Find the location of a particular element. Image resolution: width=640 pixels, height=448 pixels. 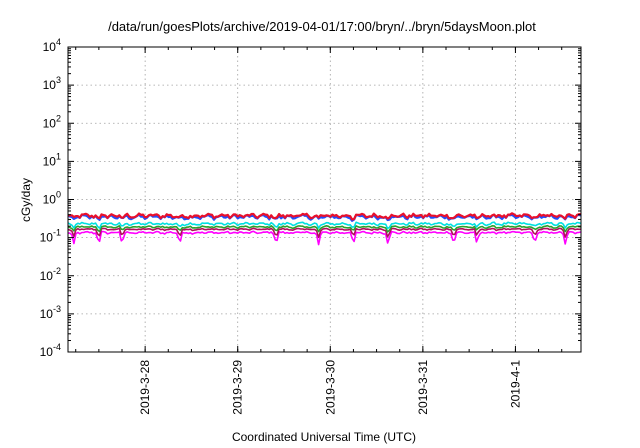

y-tick-label: 10⁻² is located at coordinates (50, 274).